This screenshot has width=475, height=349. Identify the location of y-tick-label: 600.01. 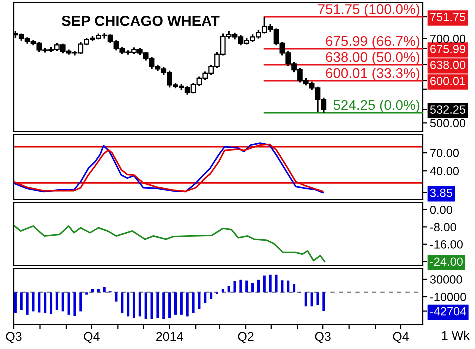
(448, 81).